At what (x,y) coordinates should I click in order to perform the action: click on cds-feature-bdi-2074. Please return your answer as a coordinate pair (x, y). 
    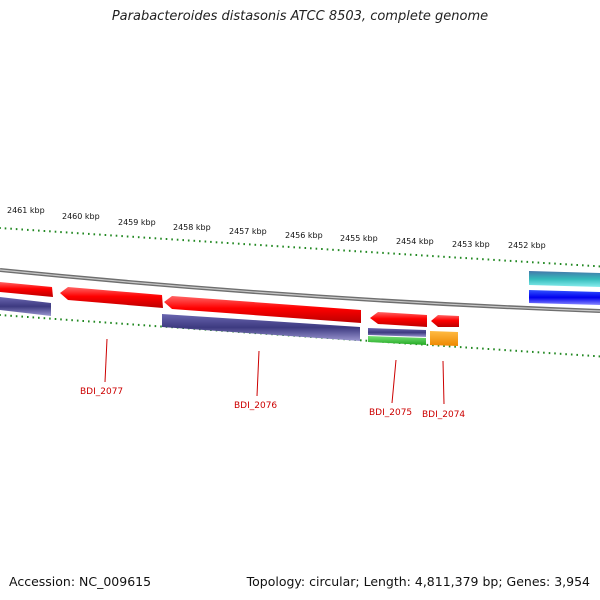
    Looking at the image, I should click on (445, 321).